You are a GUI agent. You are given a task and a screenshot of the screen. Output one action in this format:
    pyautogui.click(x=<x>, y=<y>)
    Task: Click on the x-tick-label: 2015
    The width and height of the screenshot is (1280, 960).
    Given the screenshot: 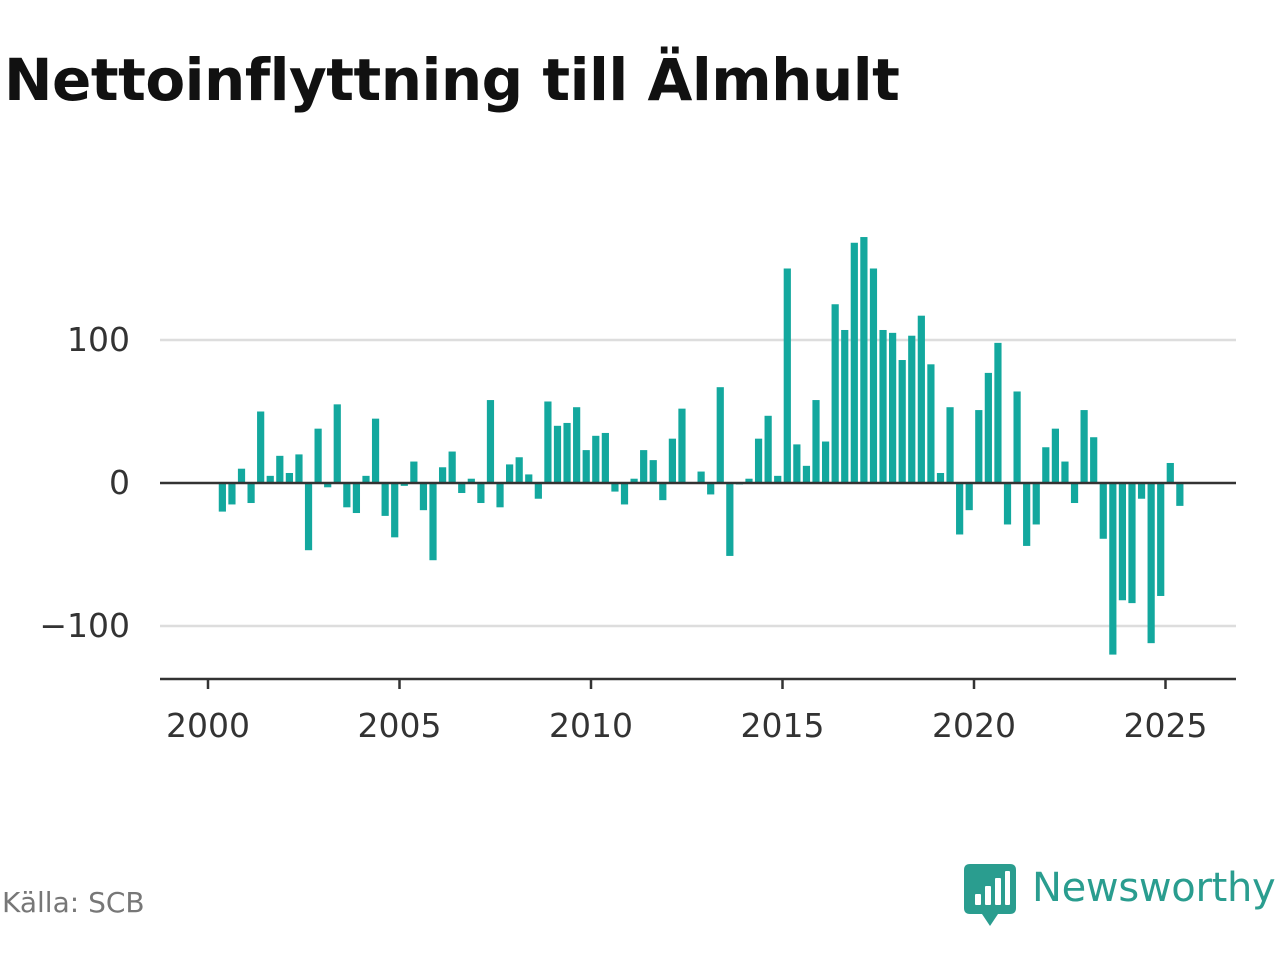 What is the action you would take?
    pyautogui.click(x=783, y=725)
    